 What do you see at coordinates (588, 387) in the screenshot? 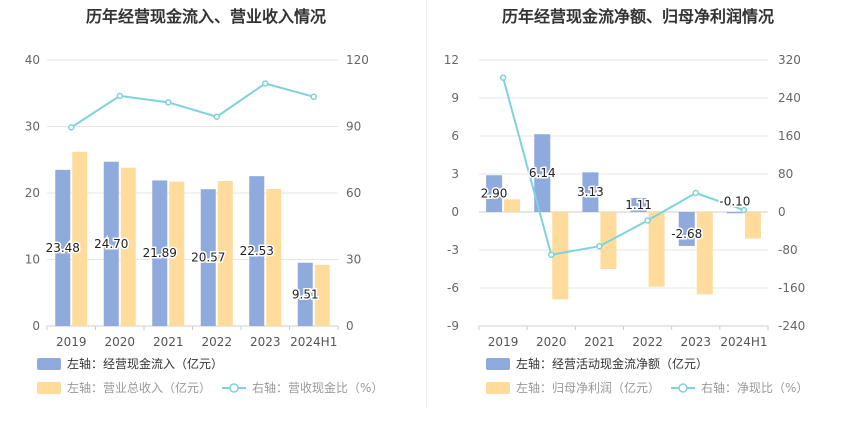
I see `legend-label: 左轴：归母净利润（亿元）` at bounding box center [588, 387].